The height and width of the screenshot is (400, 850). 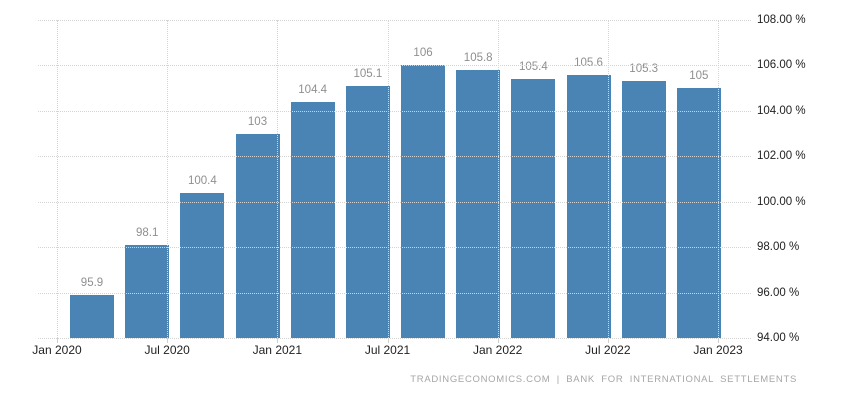 What do you see at coordinates (57, 350) in the screenshot?
I see `x-axis-label: Jan 2020` at bounding box center [57, 350].